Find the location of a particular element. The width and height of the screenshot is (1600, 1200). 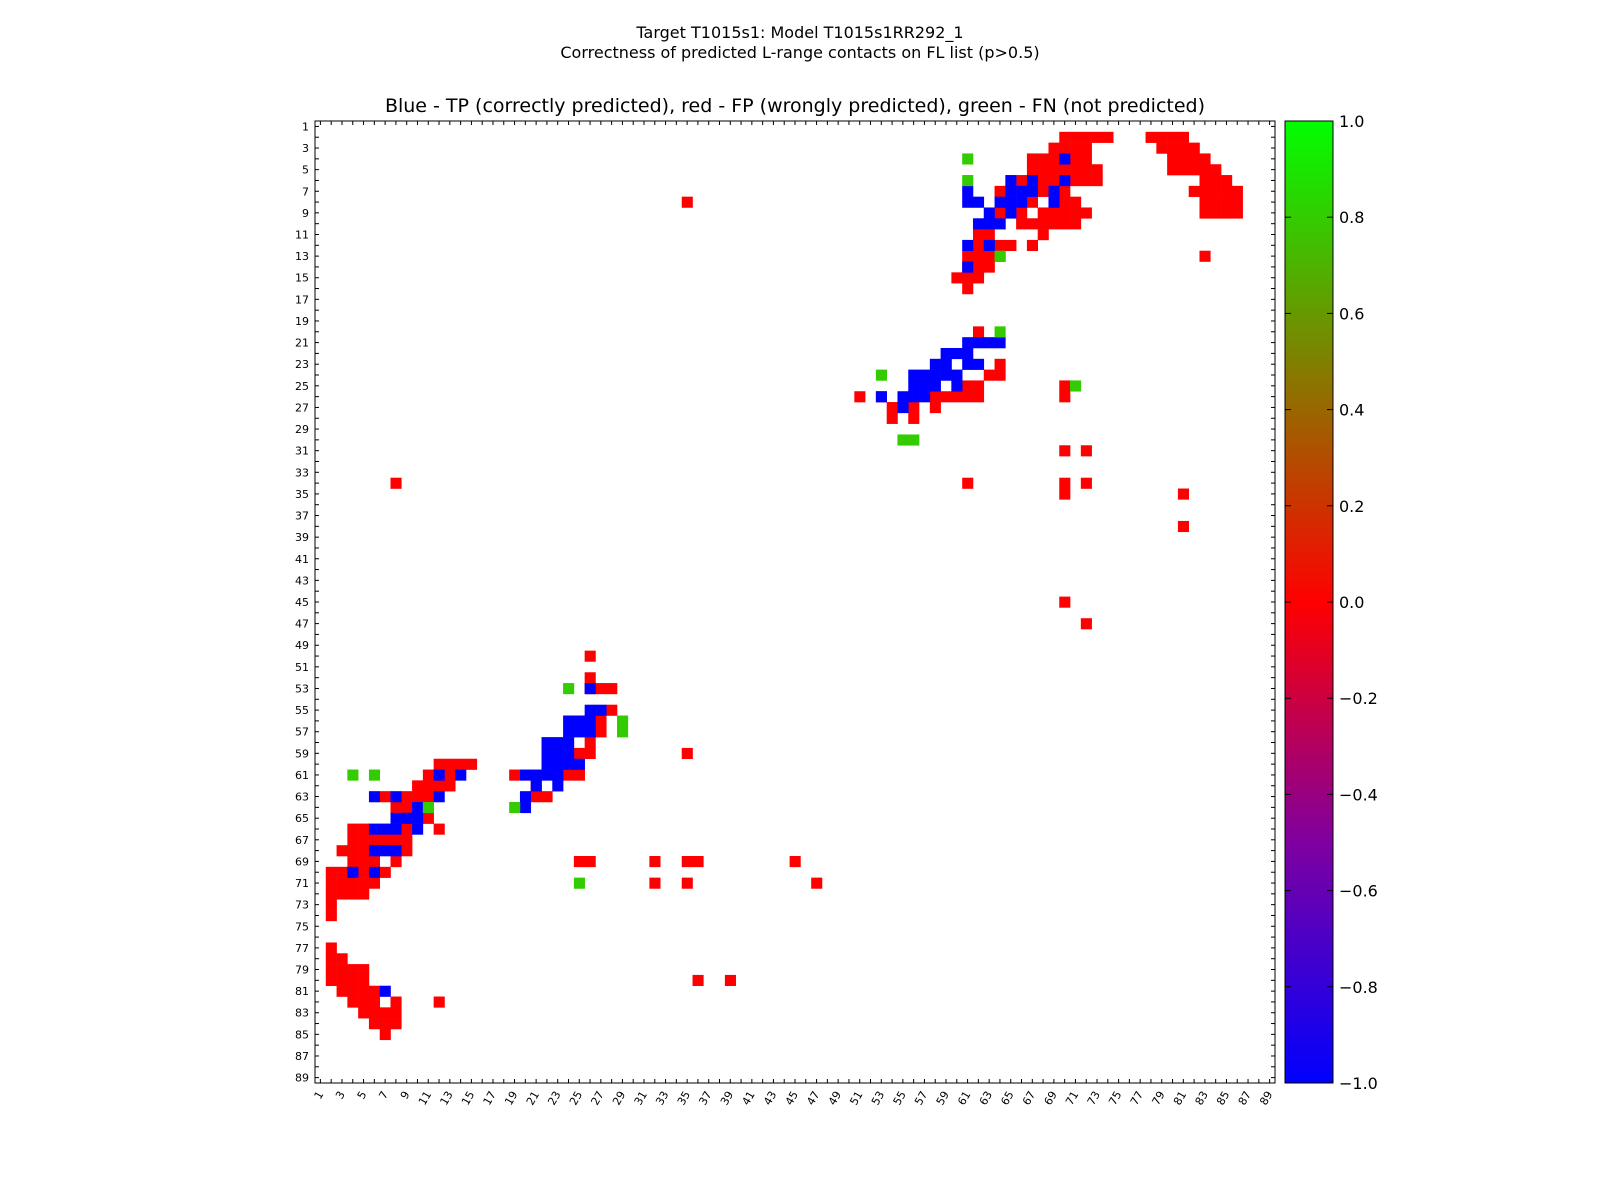

x-tick-label: 67 is located at coordinates (1029, 1098).